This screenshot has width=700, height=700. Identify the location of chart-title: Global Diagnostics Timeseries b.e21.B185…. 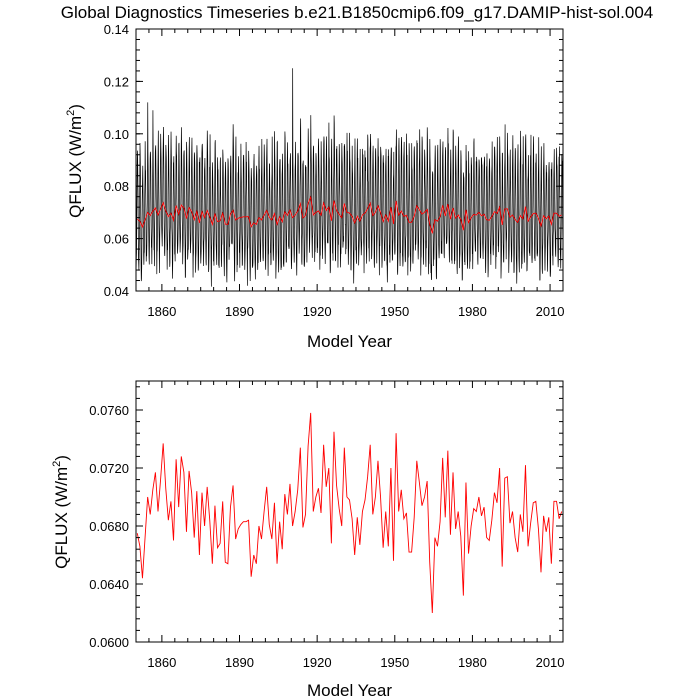
(357, 12).